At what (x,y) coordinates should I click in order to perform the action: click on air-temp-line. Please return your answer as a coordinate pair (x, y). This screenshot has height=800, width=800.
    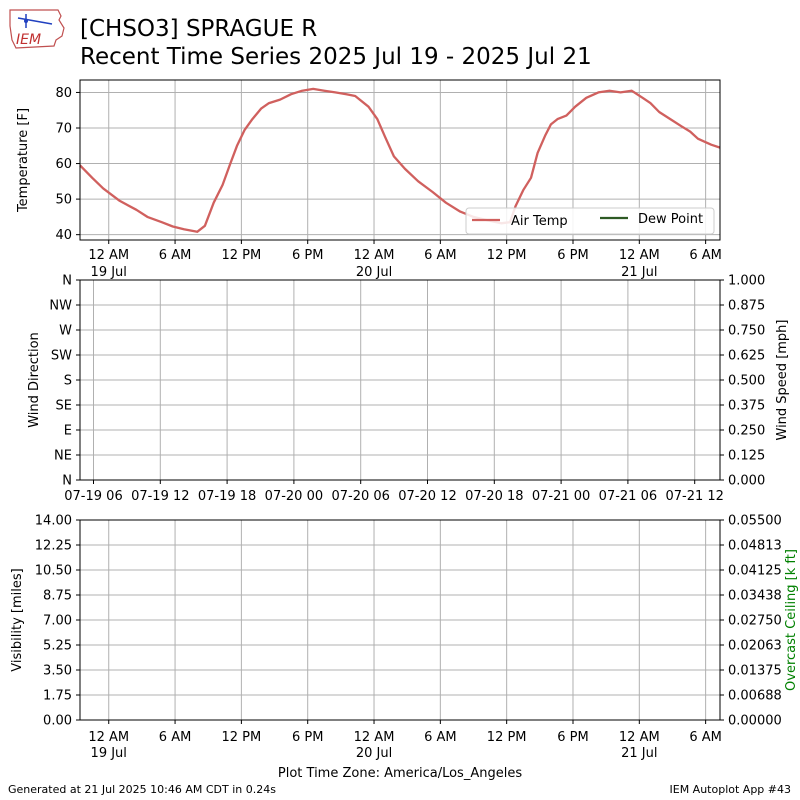
    Looking at the image, I should click on (400, 160).